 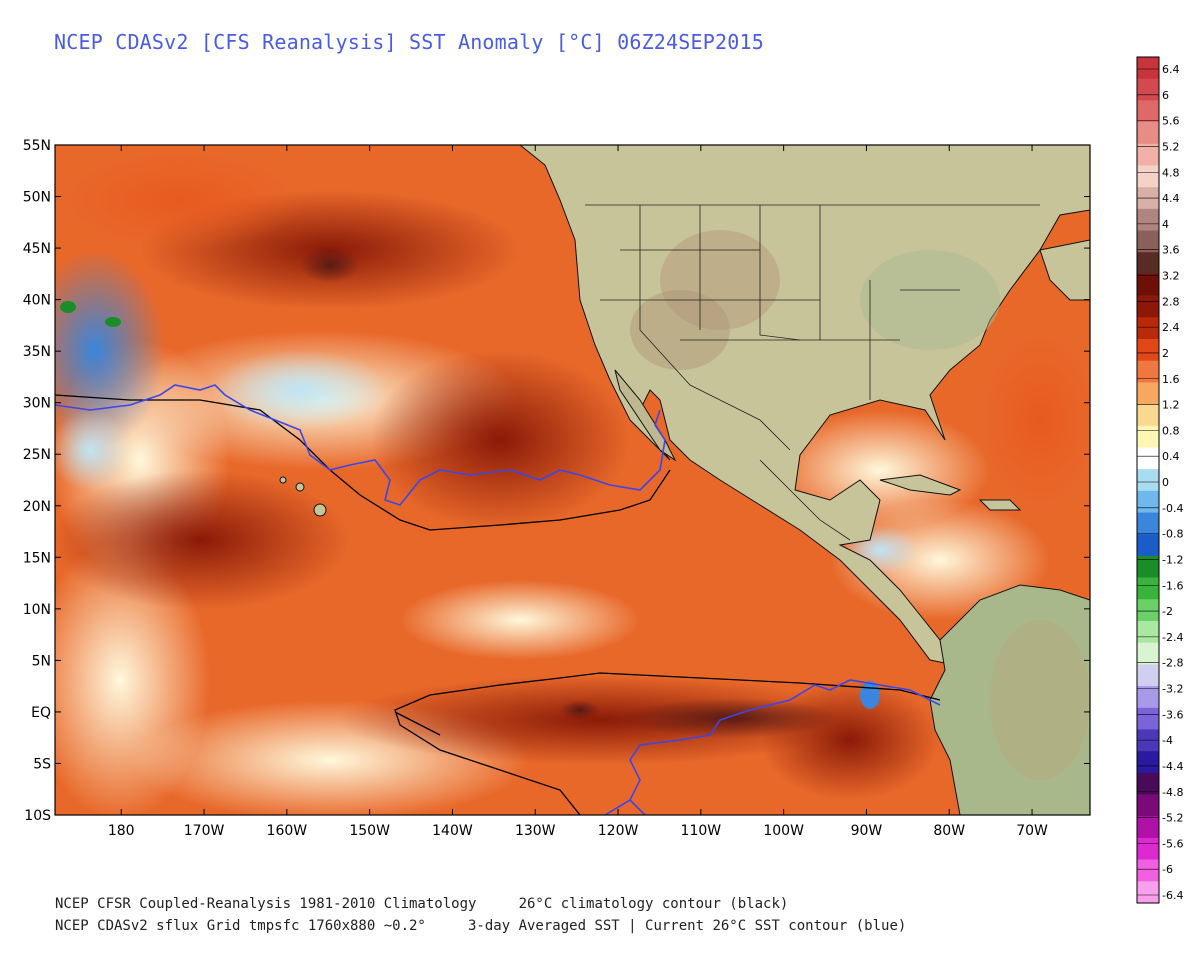 I want to click on colorbar-label: -2.4, so click(x=1172, y=637).